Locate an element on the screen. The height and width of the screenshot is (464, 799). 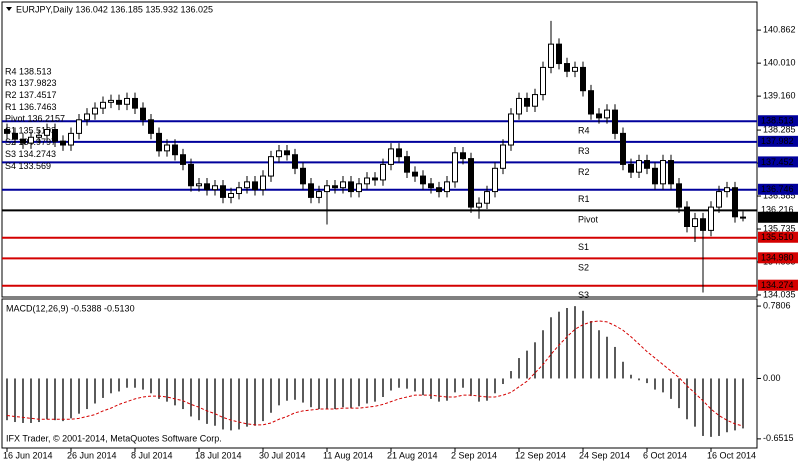
pivot-tag-label: 136.216 is located at coordinates (777, 210).